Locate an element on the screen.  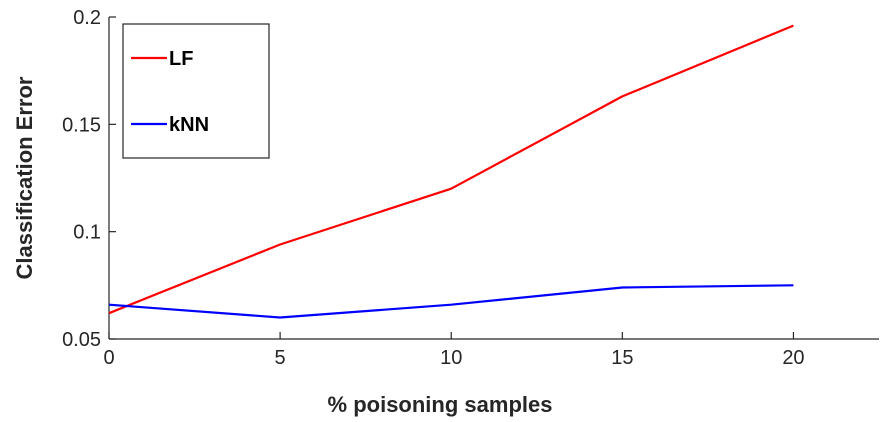
y-tick-label: 0.15 is located at coordinates (81, 125).